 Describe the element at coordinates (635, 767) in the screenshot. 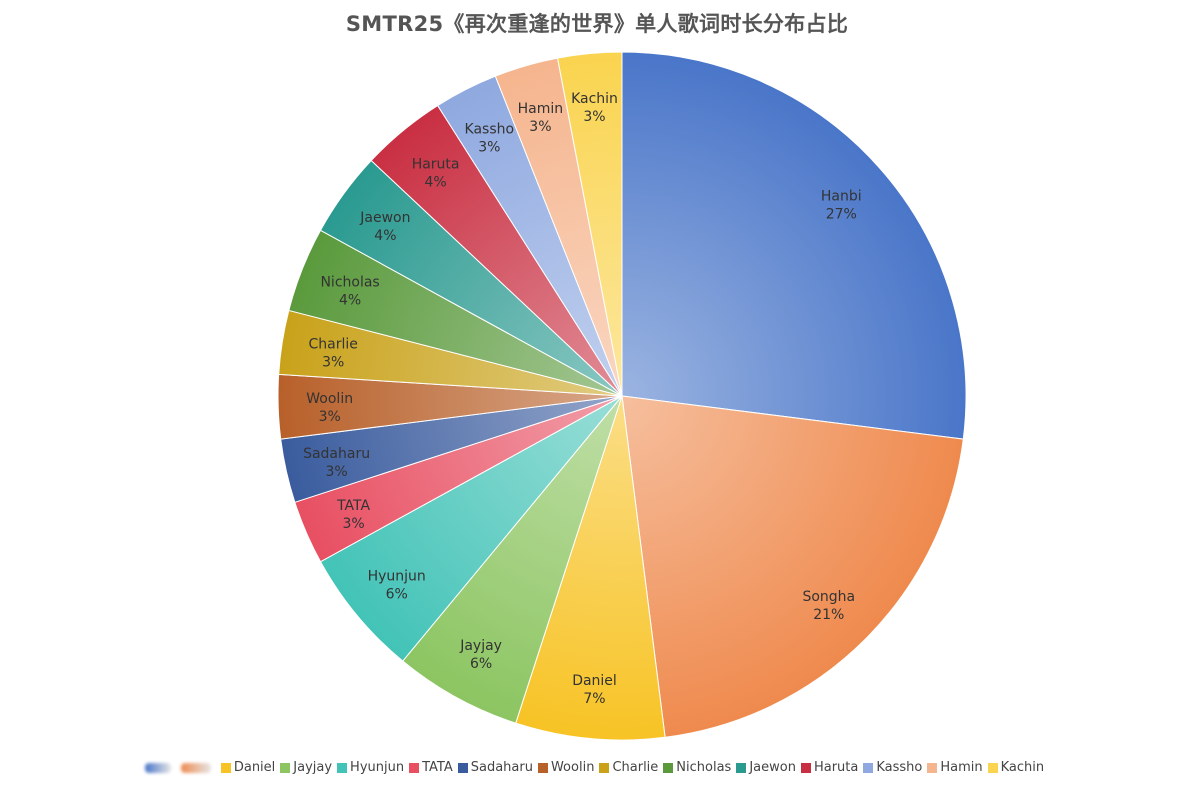

I see `legend-label: Charlie` at that location.